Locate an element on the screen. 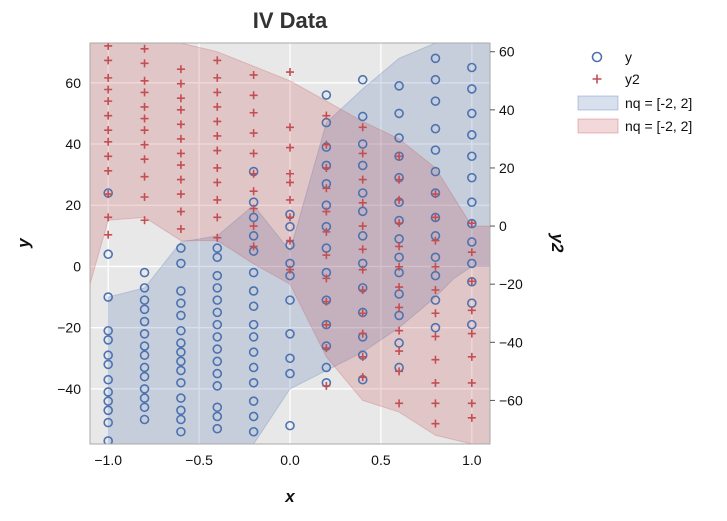 This screenshot has width=727, height=521. y-tick-label: −20 is located at coordinates (69, 328).